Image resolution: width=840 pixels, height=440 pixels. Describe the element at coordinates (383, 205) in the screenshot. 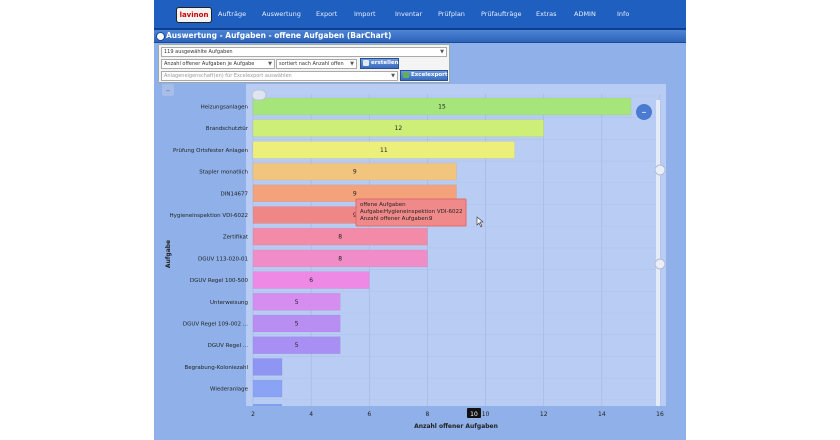

I see `tooltip-title: offene Aufgaben` at that location.